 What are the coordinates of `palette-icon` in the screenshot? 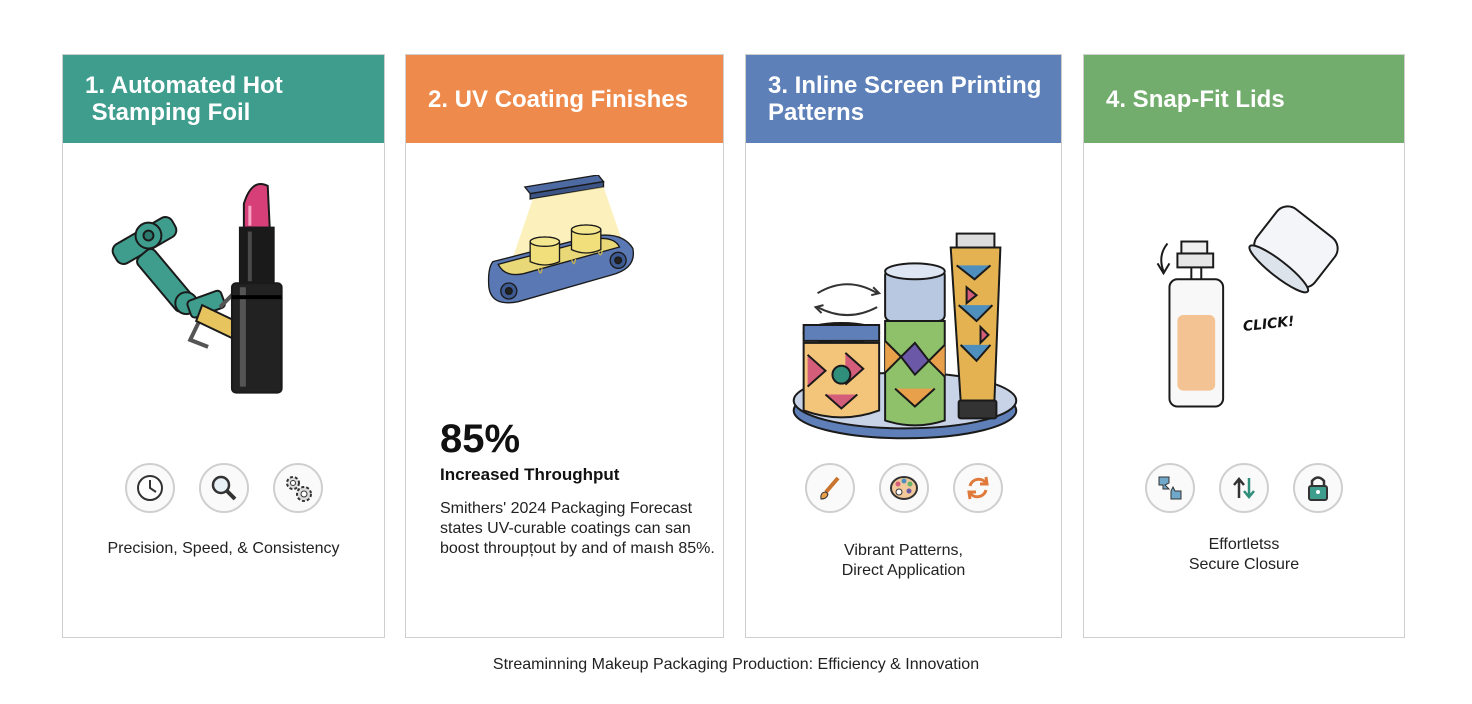 It's located at (903, 488).